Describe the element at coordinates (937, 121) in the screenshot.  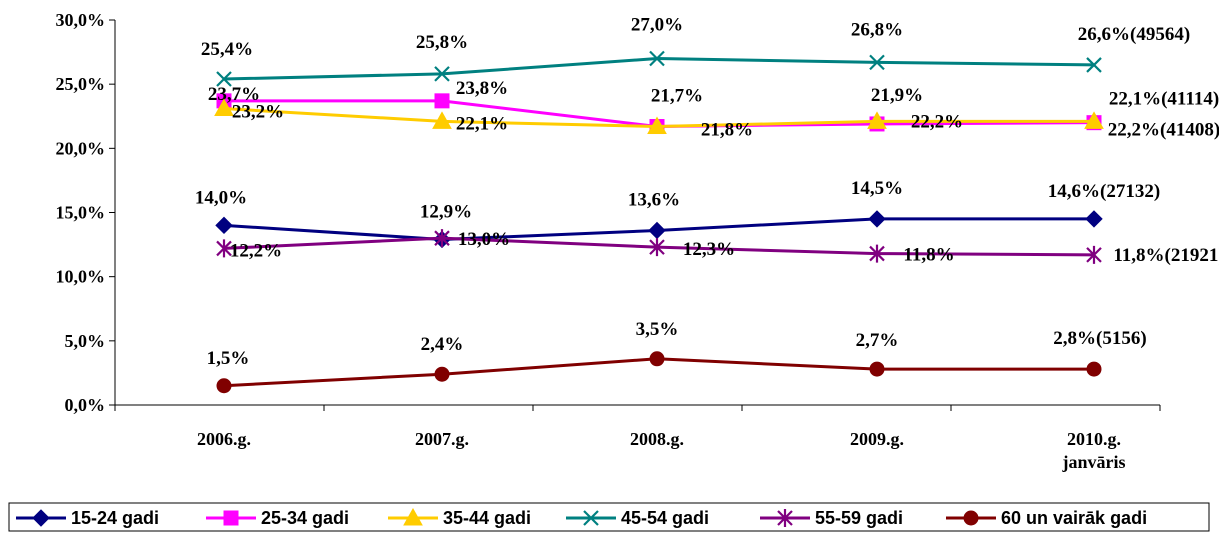
I see `data-label: 22,2%` at that location.